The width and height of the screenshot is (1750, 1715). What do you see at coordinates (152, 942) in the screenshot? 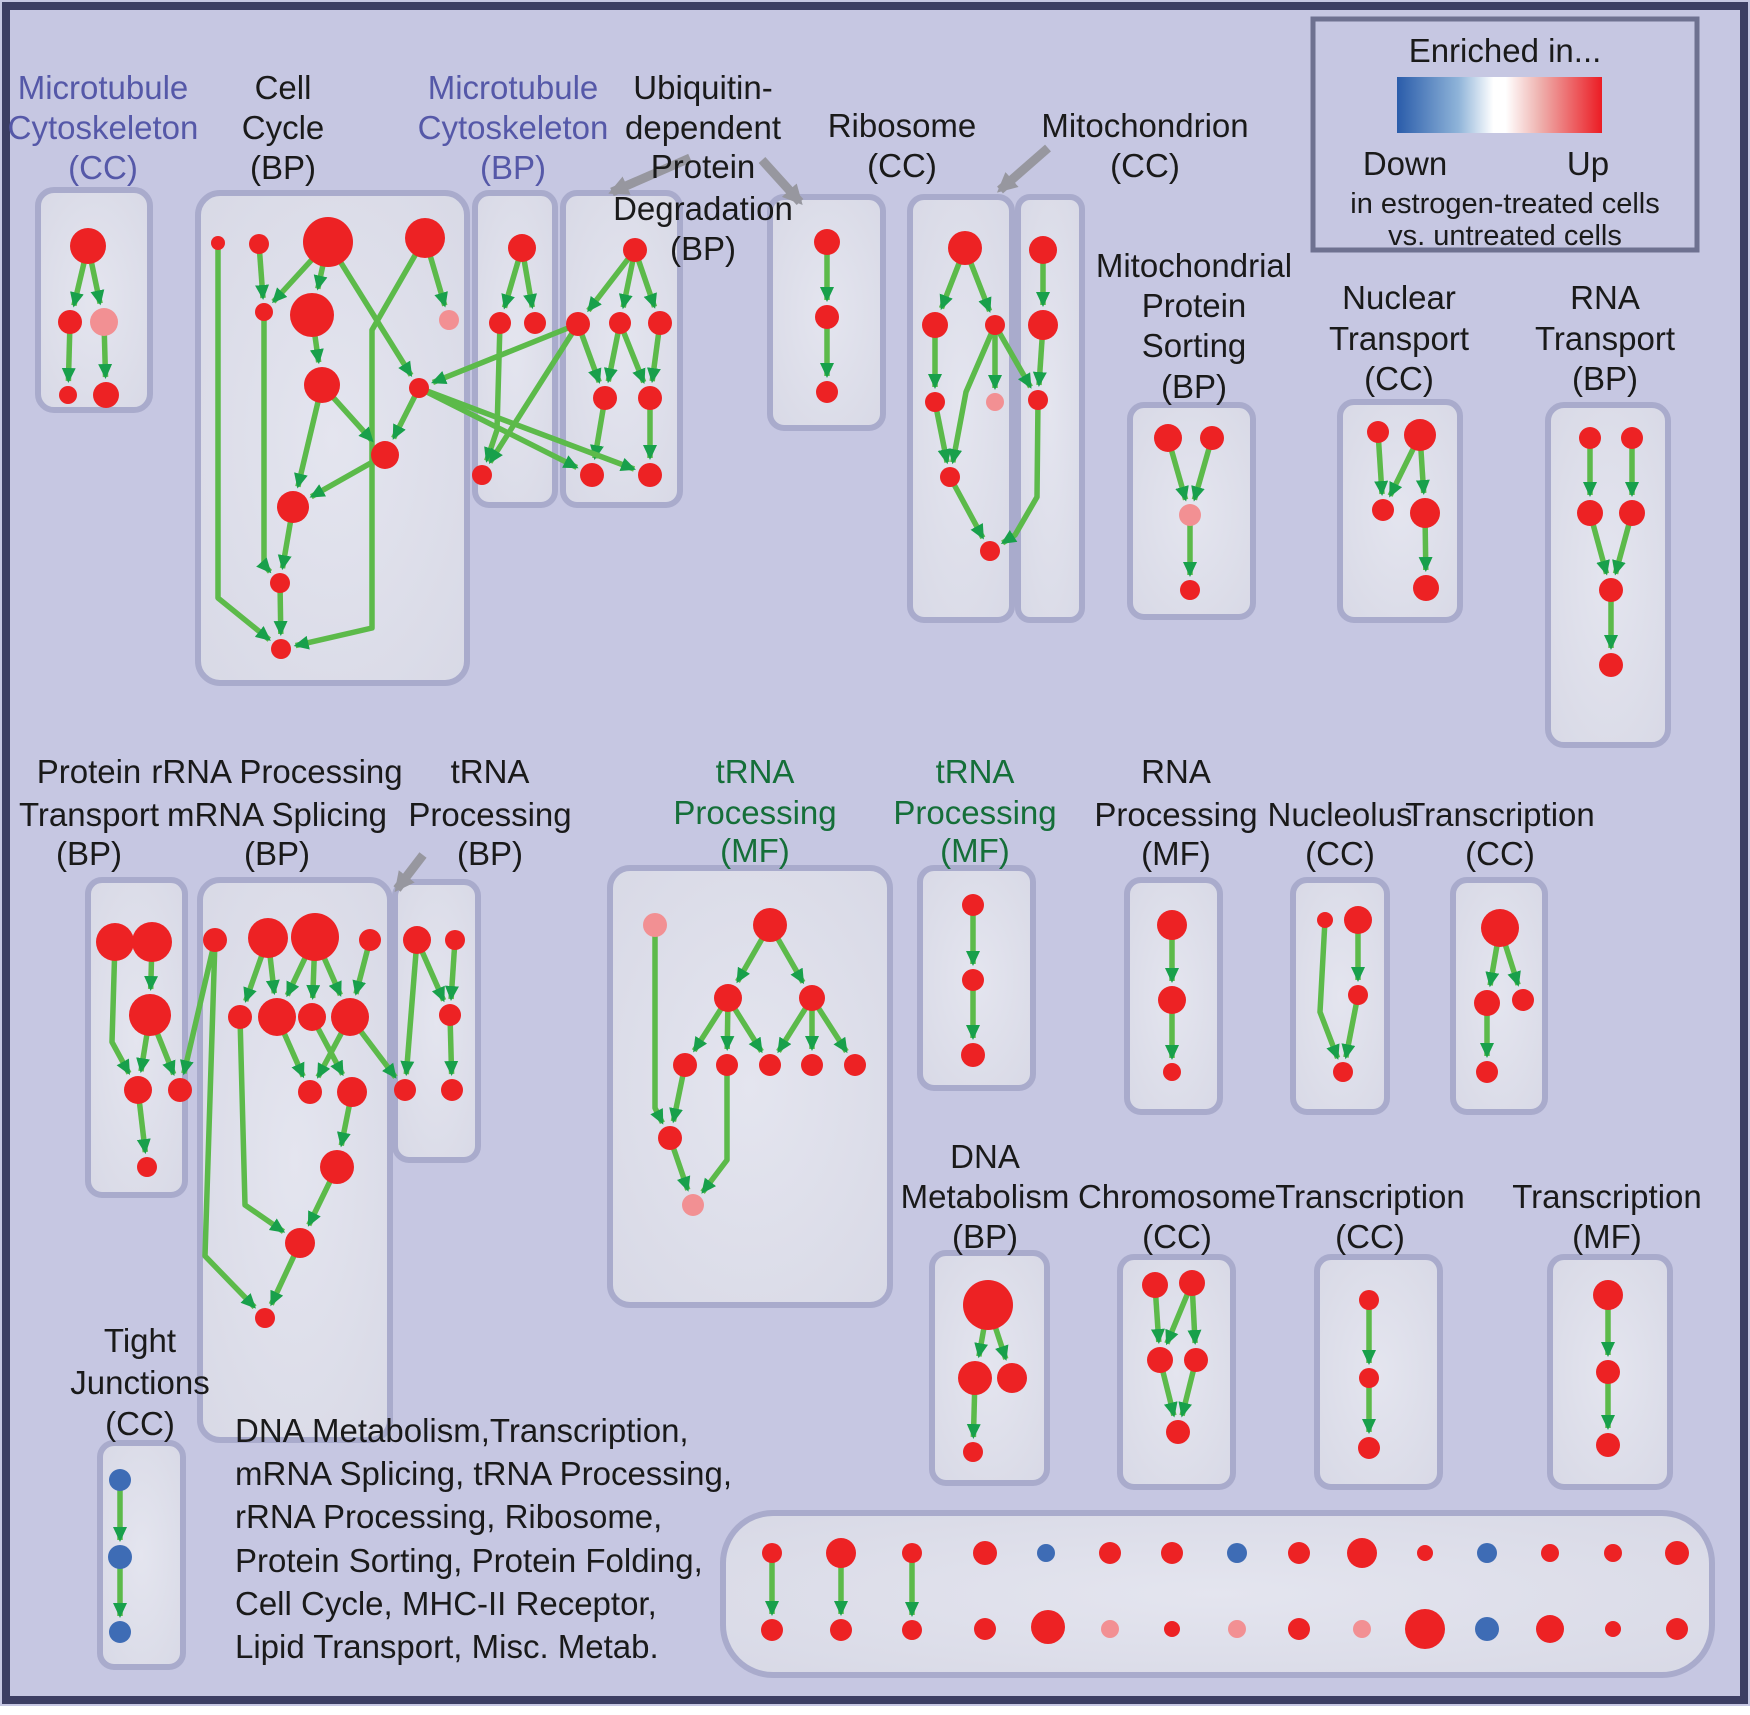
I see `go-term-node-p2` at bounding box center [152, 942].